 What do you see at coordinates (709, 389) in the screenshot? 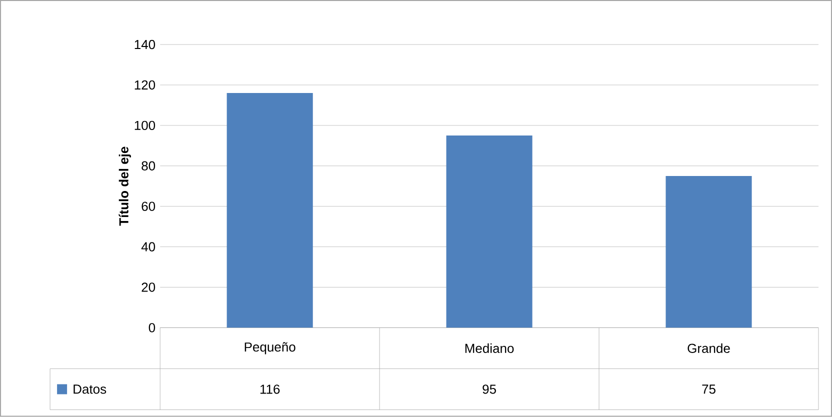
I see `data-label: 75` at bounding box center [709, 389].